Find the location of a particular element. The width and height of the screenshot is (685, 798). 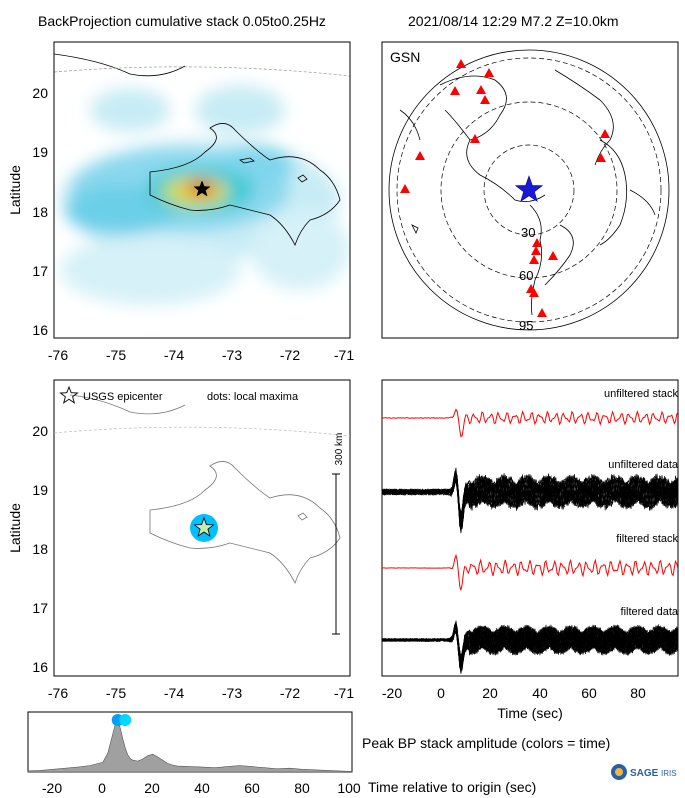

local-coastlines is located at coordinates (205, 489).